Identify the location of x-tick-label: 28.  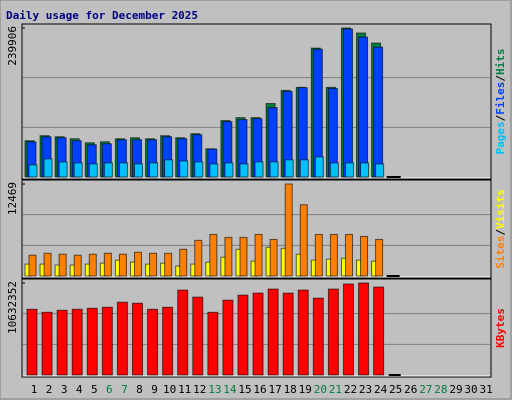
(440, 389).